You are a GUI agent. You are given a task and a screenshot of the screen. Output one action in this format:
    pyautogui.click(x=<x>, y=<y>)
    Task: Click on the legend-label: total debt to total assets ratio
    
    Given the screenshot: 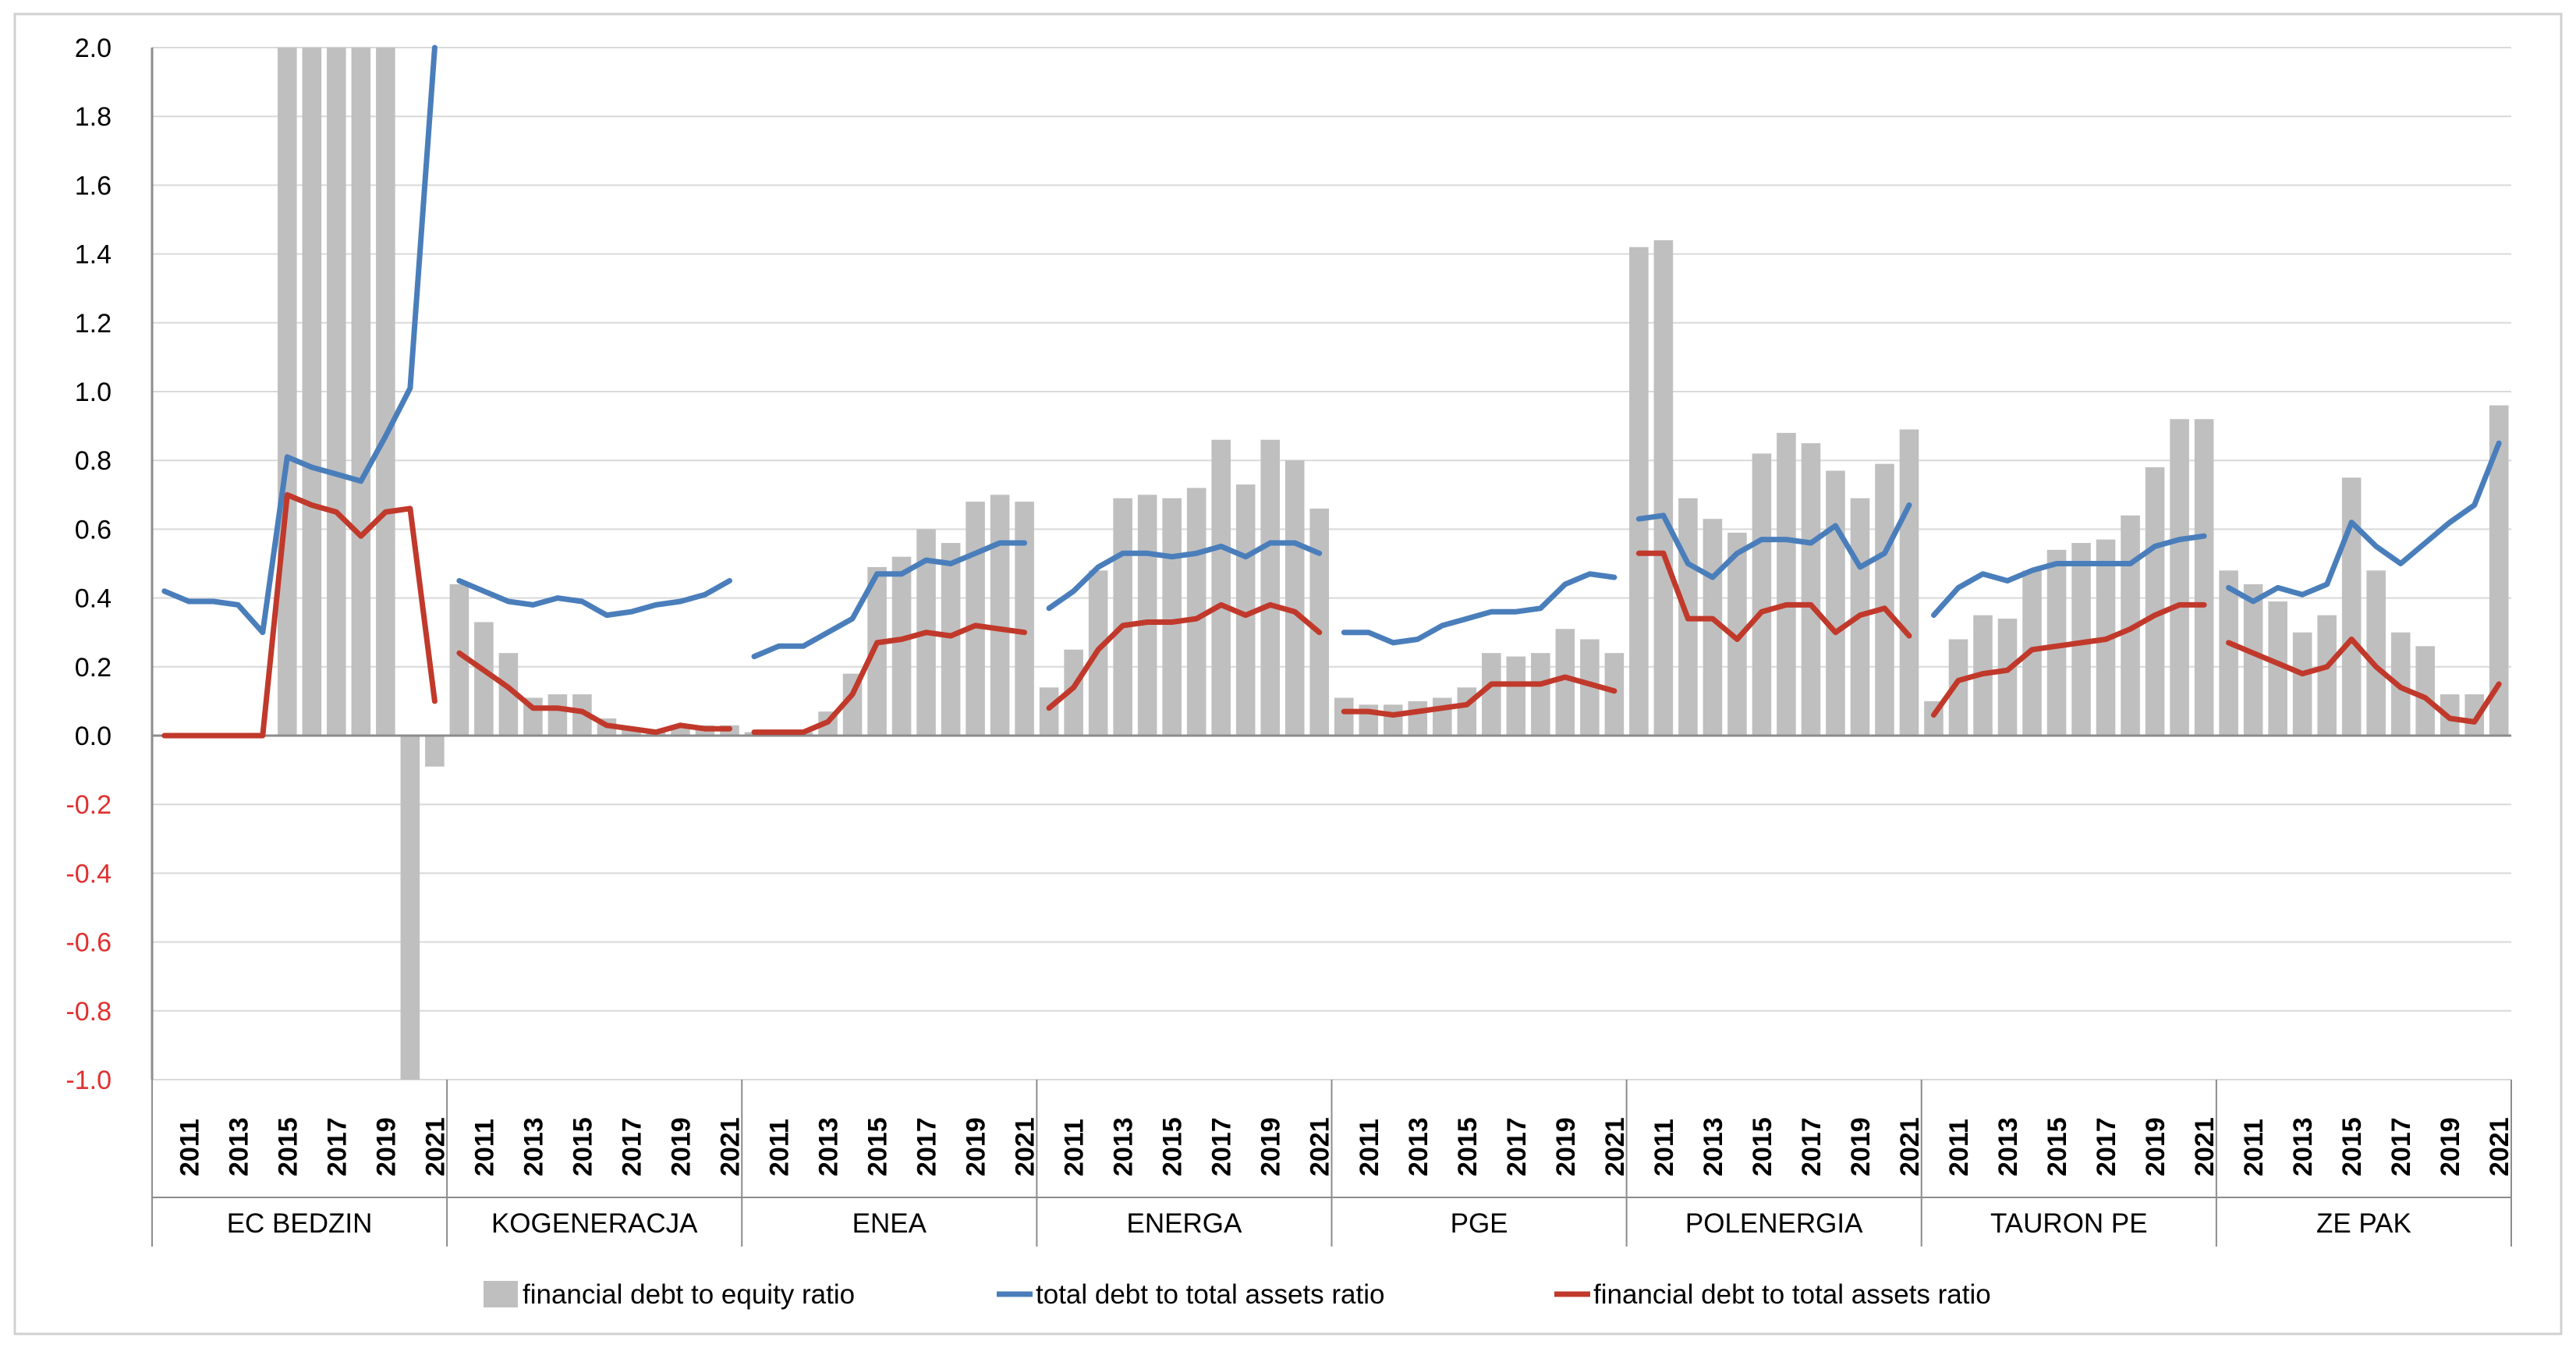 What is the action you would take?
    pyautogui.click(x=1210, y=1294)
    